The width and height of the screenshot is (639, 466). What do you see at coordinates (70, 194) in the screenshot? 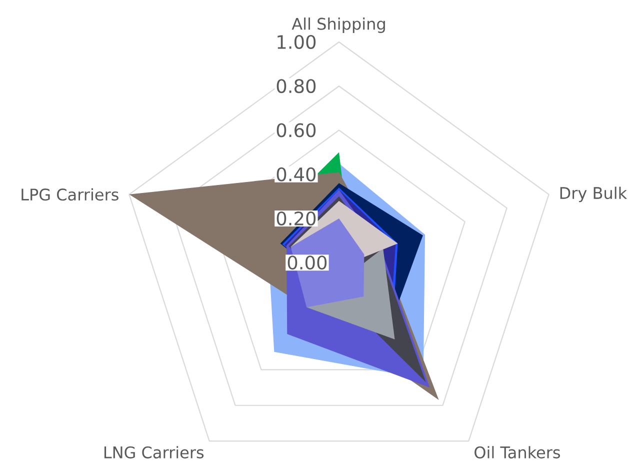
I see `spoke-label: LPG Carriers` at bounding box center [70, 194].